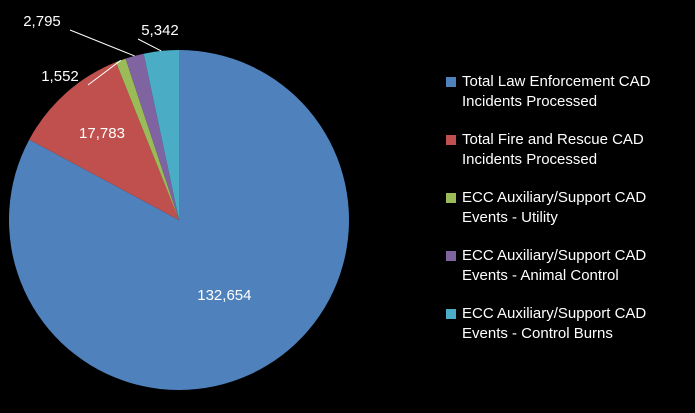  What do you see at coordinates (160, 30) in the screenshot?
I see `data-label: 5,342` at bounding box center [160, 30].